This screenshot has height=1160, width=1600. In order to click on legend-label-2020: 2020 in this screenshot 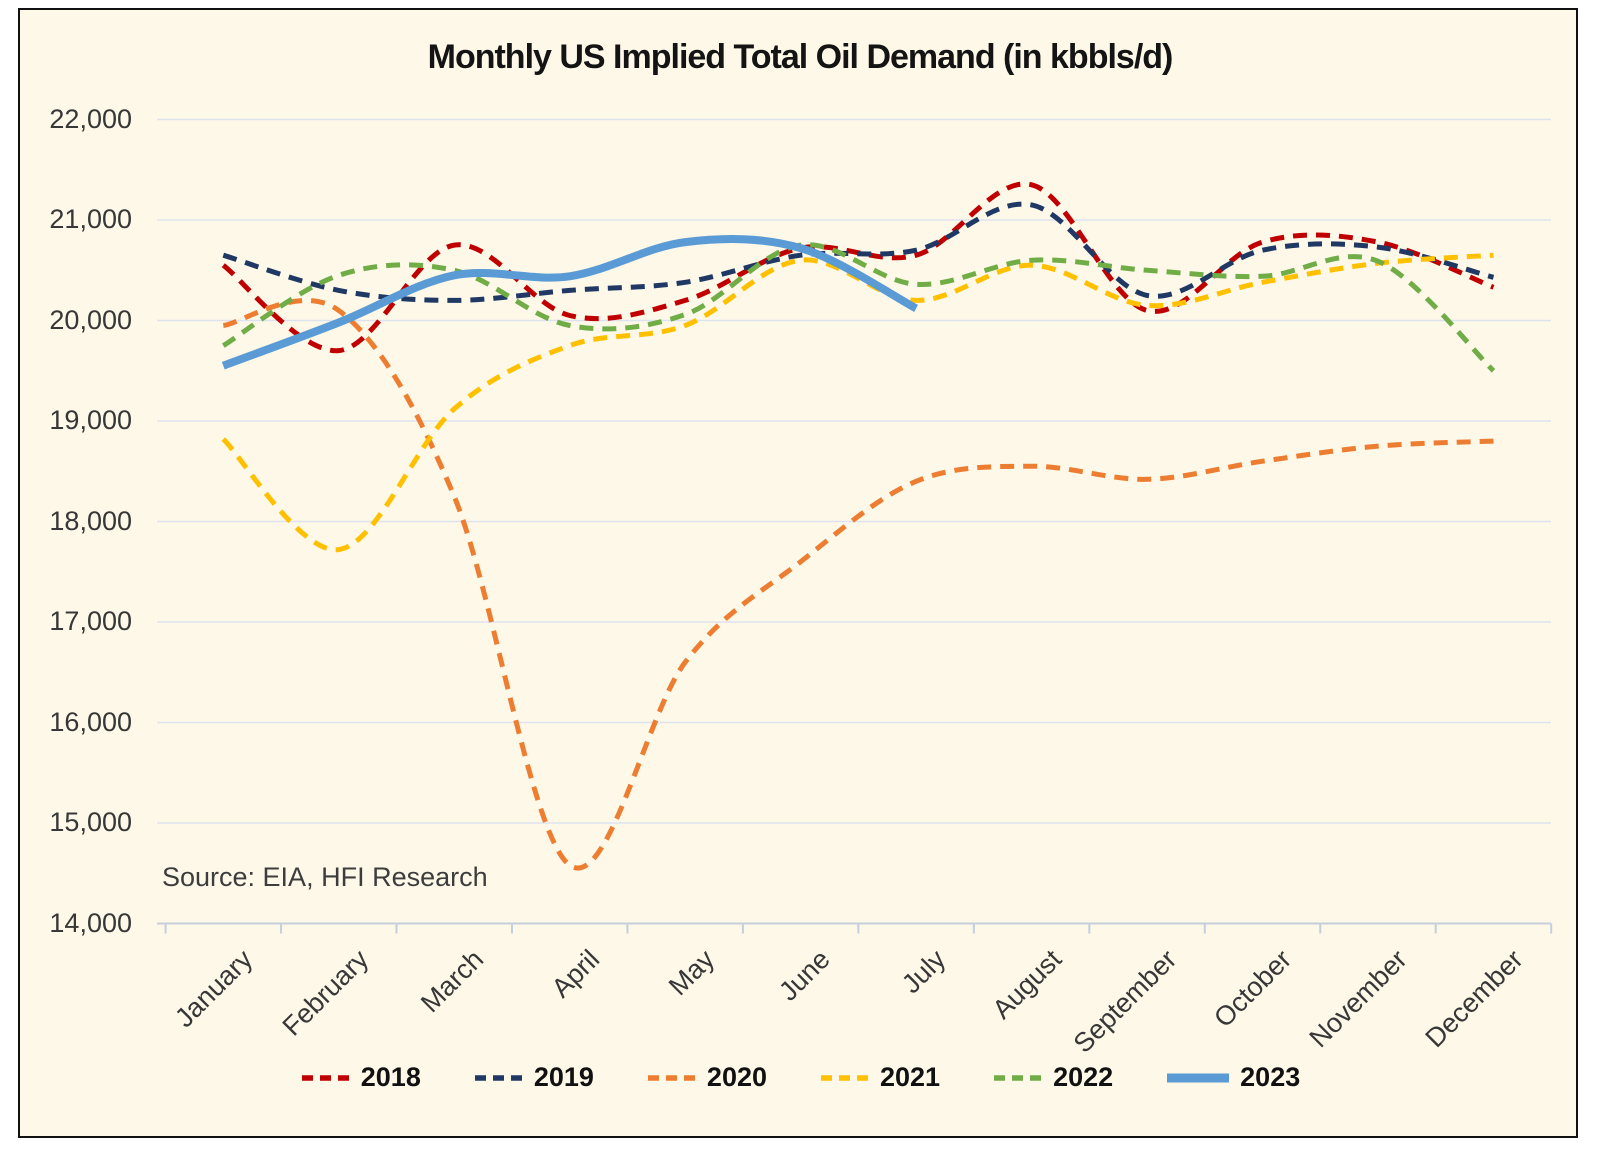, I will do `click(736, 1077)`.